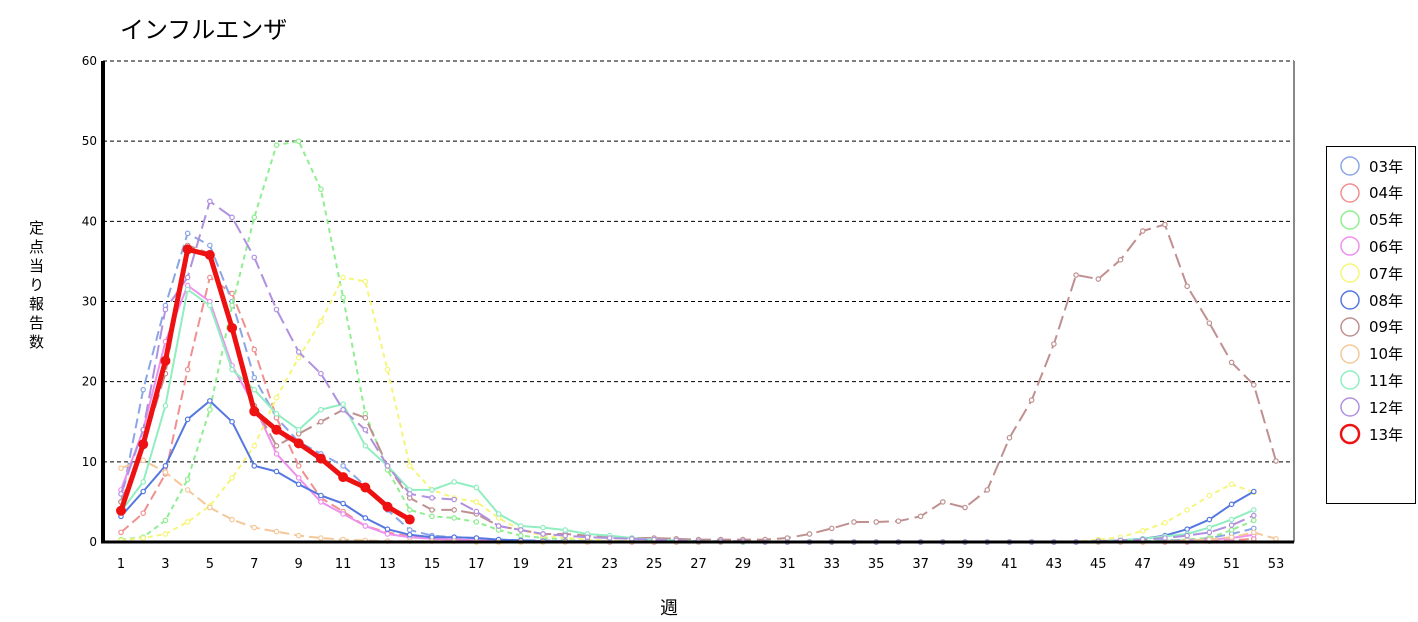  What do you see at coordinates (1142, 564) in the screenshot?
I see `x-tick-label: 47` at bounding box center [1142, 564].